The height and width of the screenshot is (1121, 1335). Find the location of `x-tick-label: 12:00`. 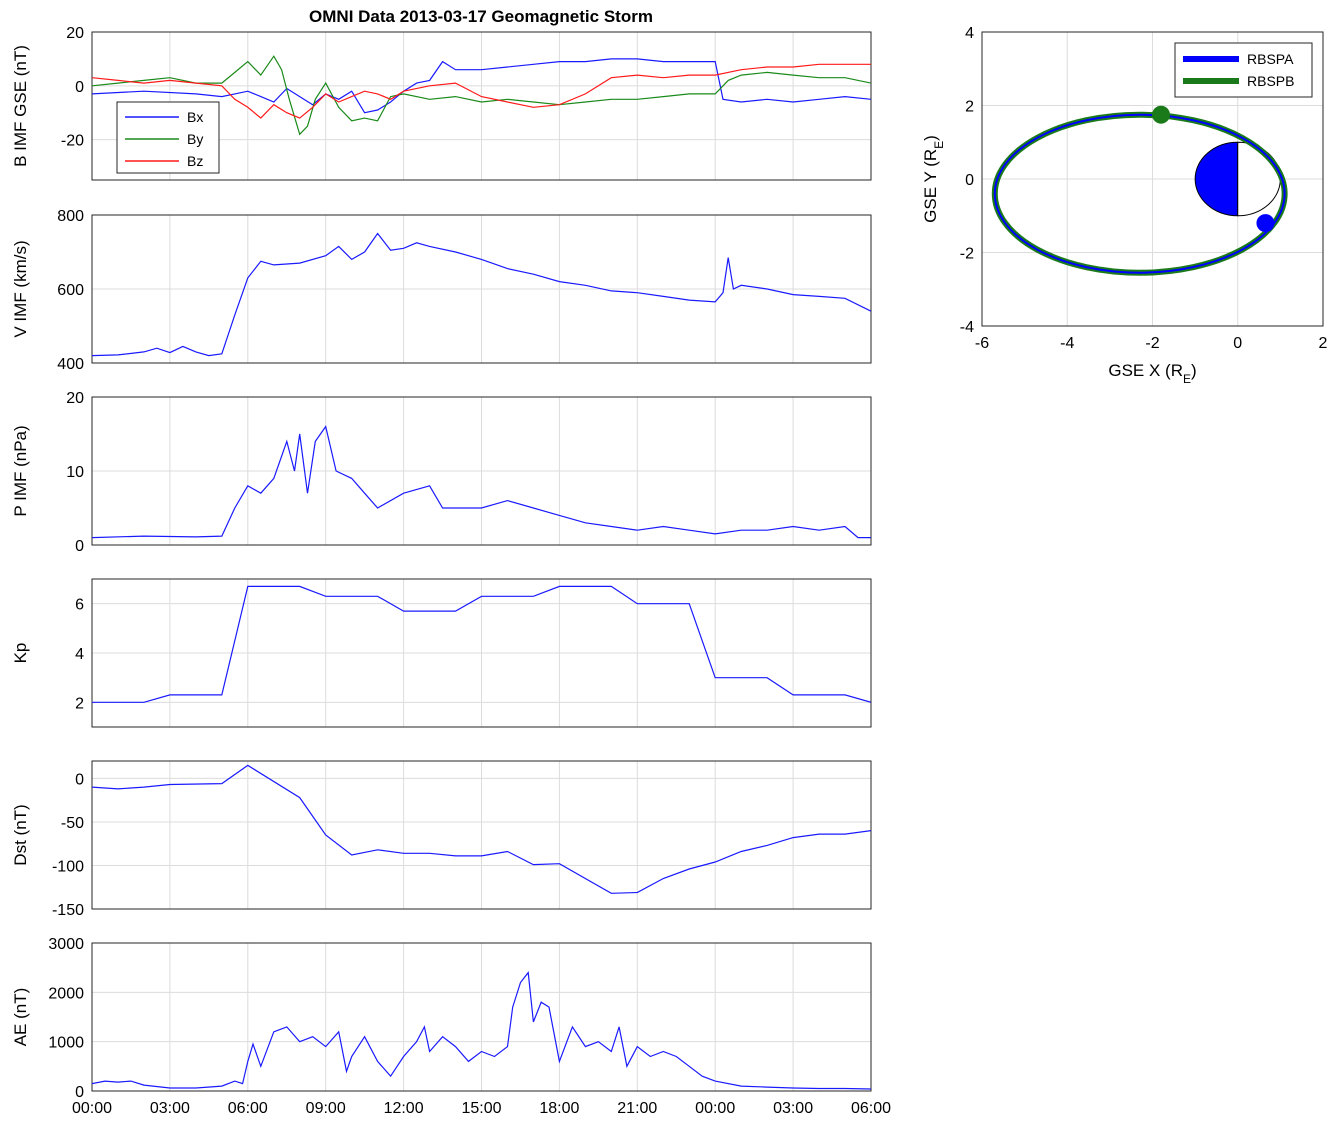

x-tick-label: 12:00 is located at coordinates (404, 1108).